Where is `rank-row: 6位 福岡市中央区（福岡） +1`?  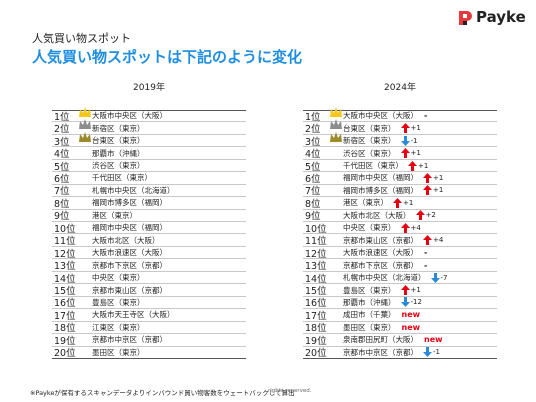 rank-row: 6位 福岡市中央区（福岡） +1 is located at coordinates (400, 178).